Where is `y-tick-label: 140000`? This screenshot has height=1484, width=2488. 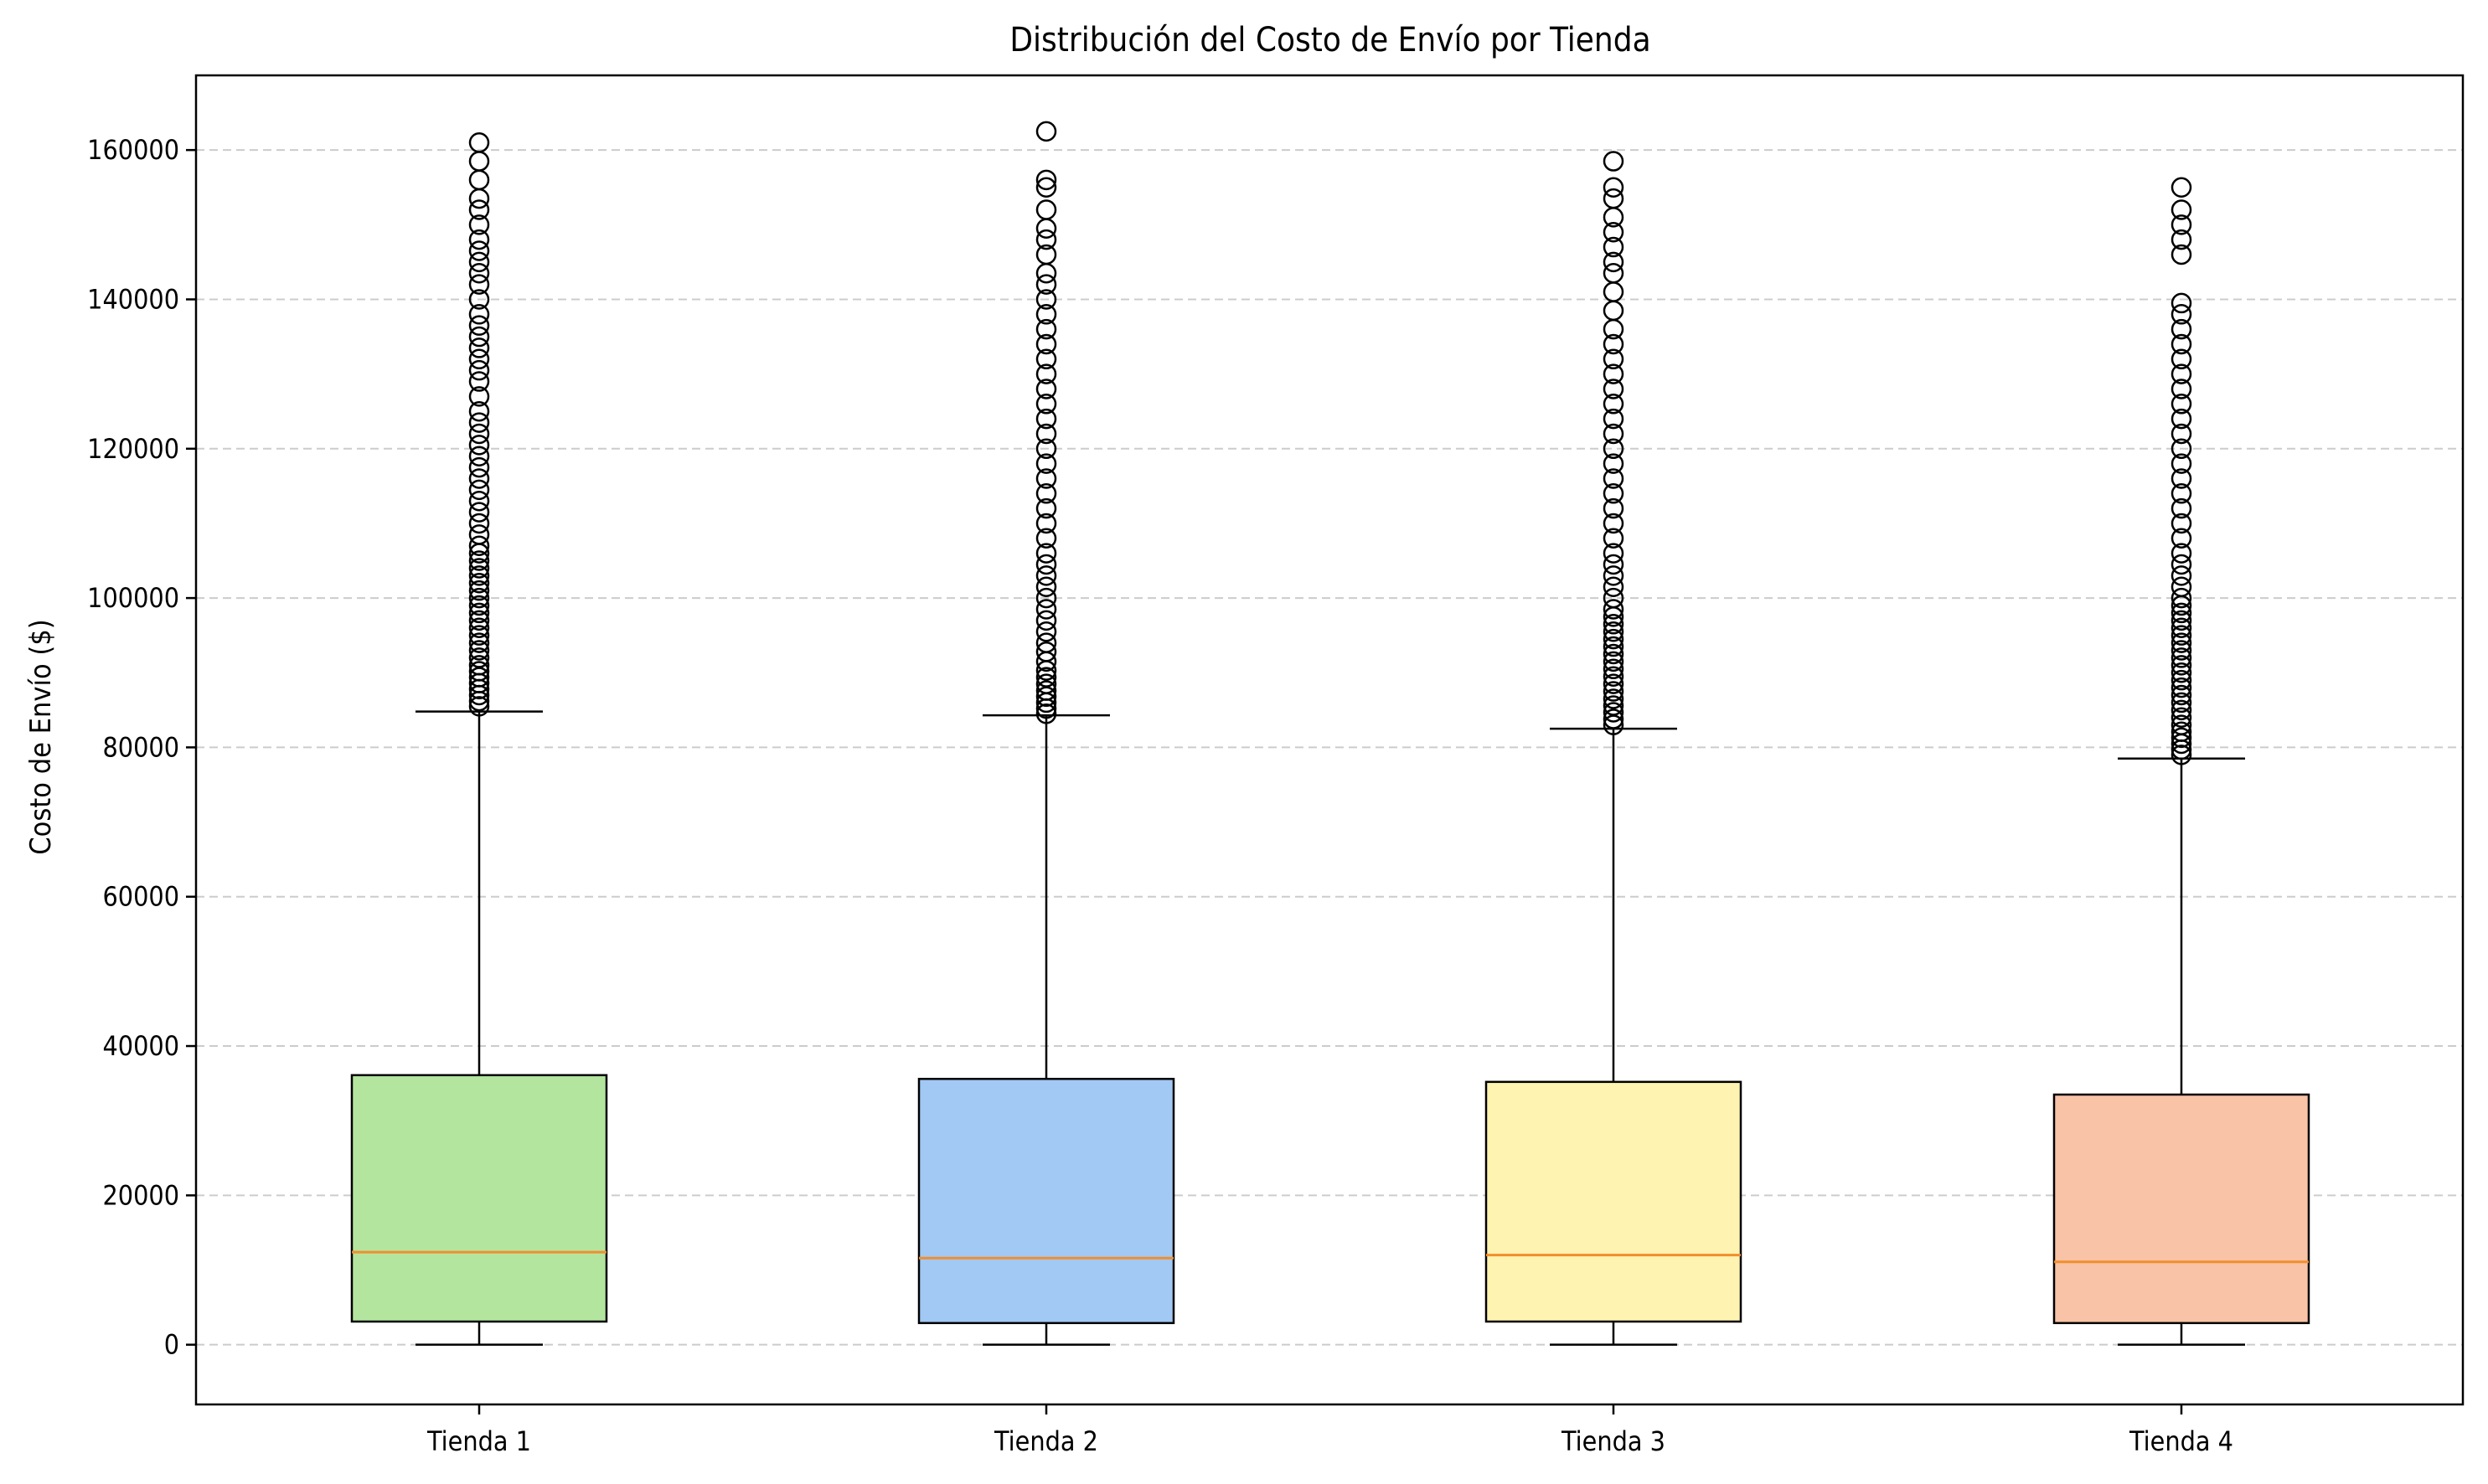
y-tick-label: 140000 is located at coordinates (133, 299).